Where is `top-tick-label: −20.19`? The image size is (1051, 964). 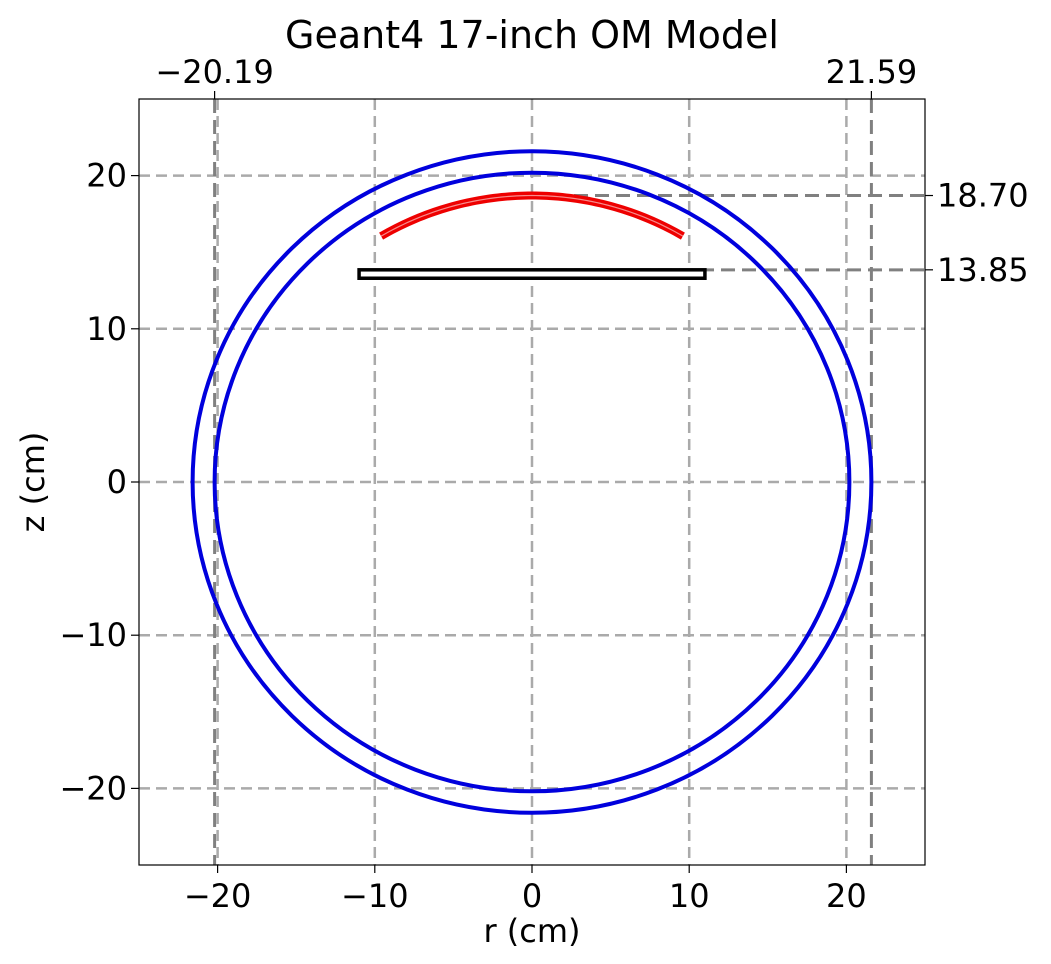 top-tick-label: −20.19 is located at coordinates (214, 72).